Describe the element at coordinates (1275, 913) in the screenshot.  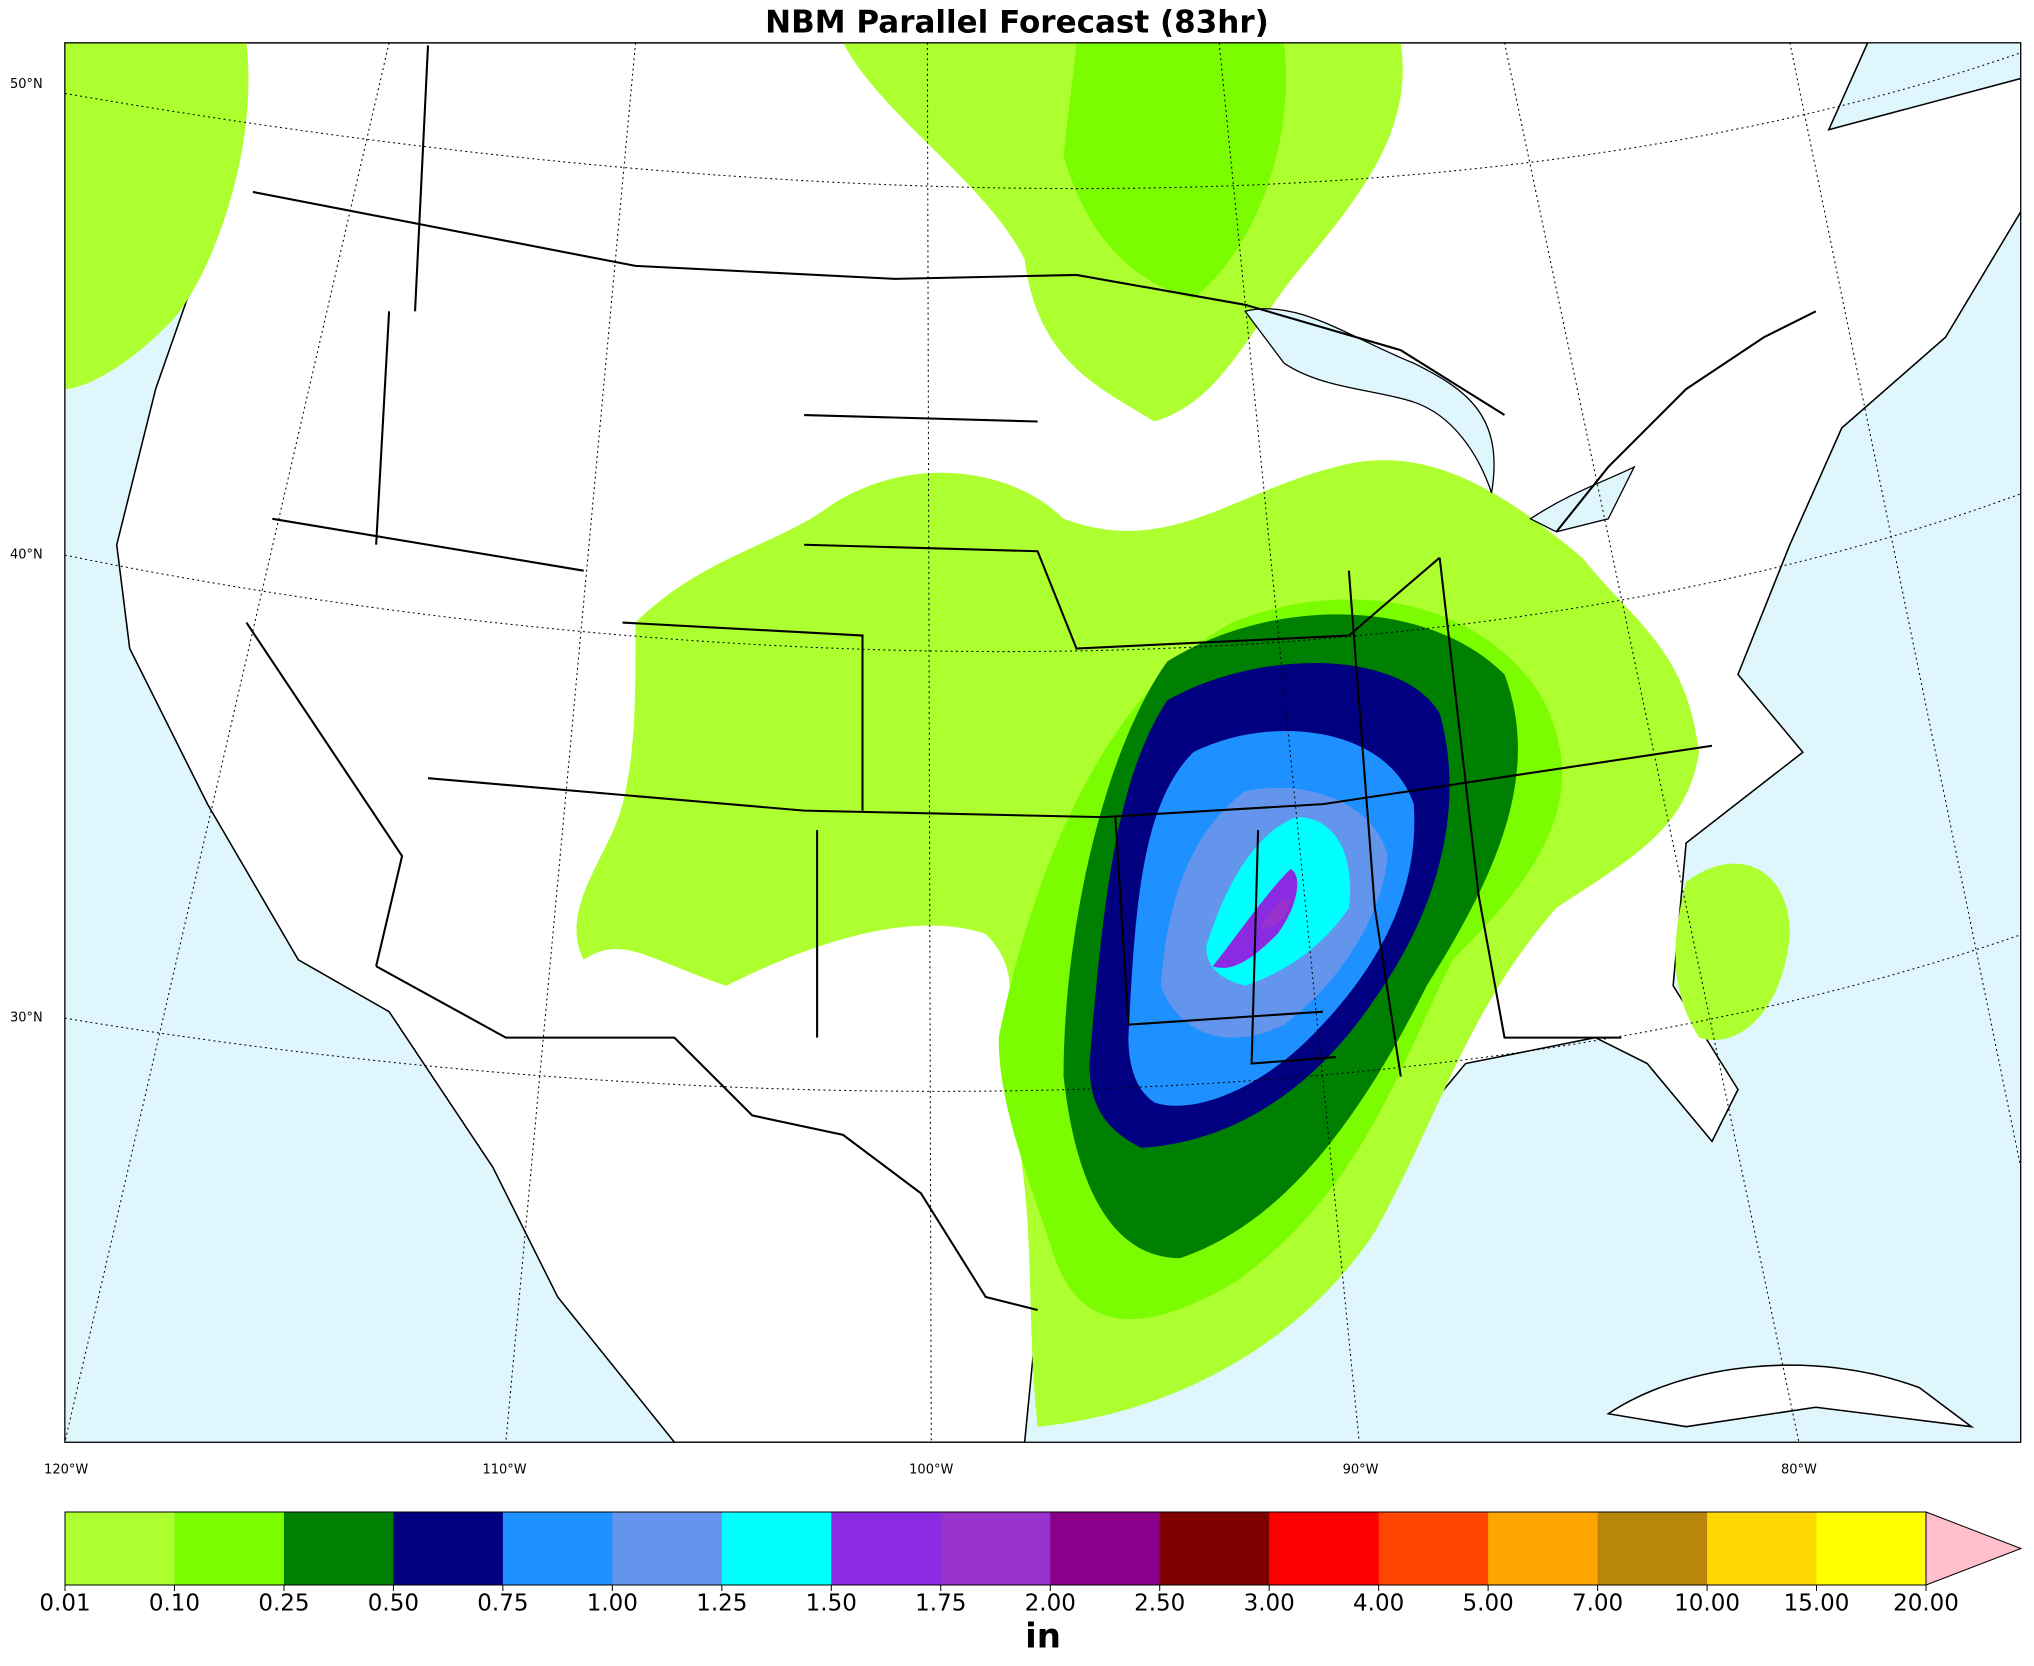
I see `precip-1.75` at that location.